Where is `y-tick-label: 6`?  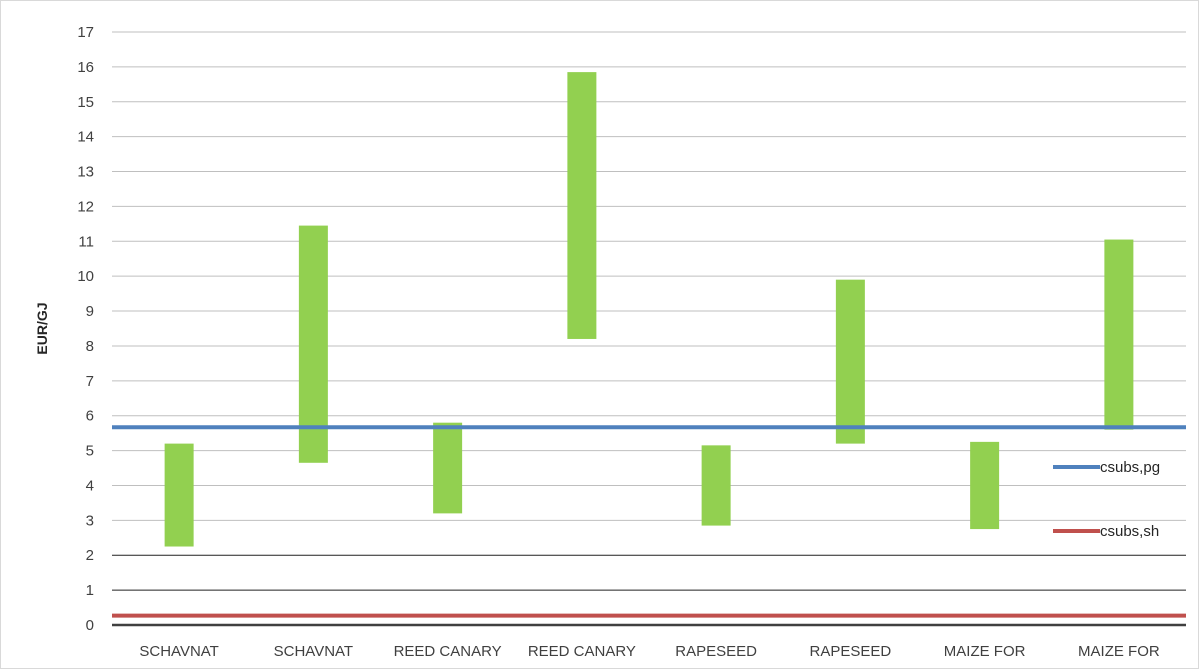
y-tick-label: 6 is located at coordinates (90, 416).